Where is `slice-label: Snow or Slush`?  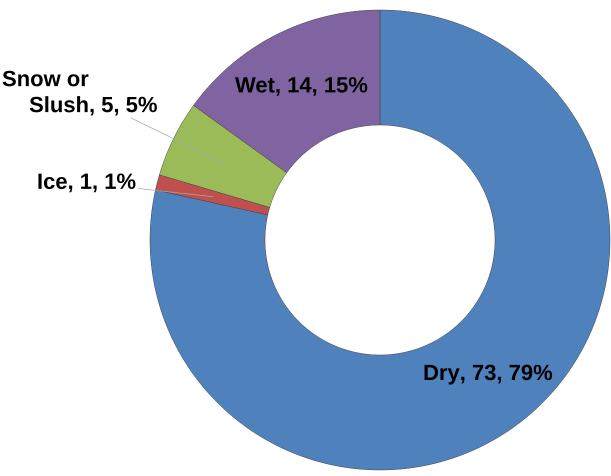
slice-label: Snow or Slush is located at coordinates (45, 91).